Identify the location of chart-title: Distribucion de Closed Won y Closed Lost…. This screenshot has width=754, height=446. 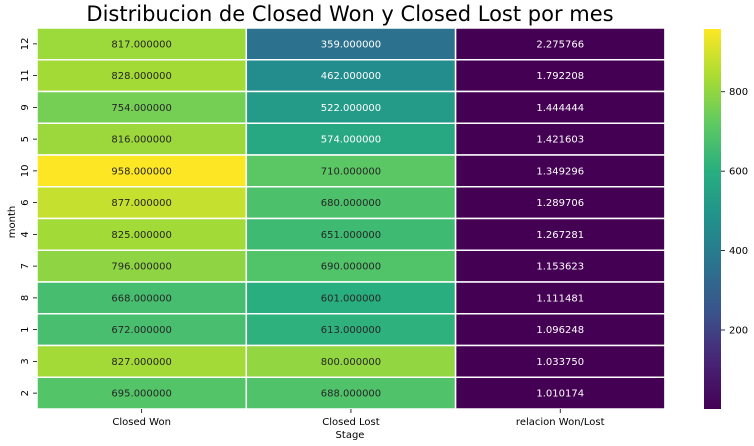
(349, 14).